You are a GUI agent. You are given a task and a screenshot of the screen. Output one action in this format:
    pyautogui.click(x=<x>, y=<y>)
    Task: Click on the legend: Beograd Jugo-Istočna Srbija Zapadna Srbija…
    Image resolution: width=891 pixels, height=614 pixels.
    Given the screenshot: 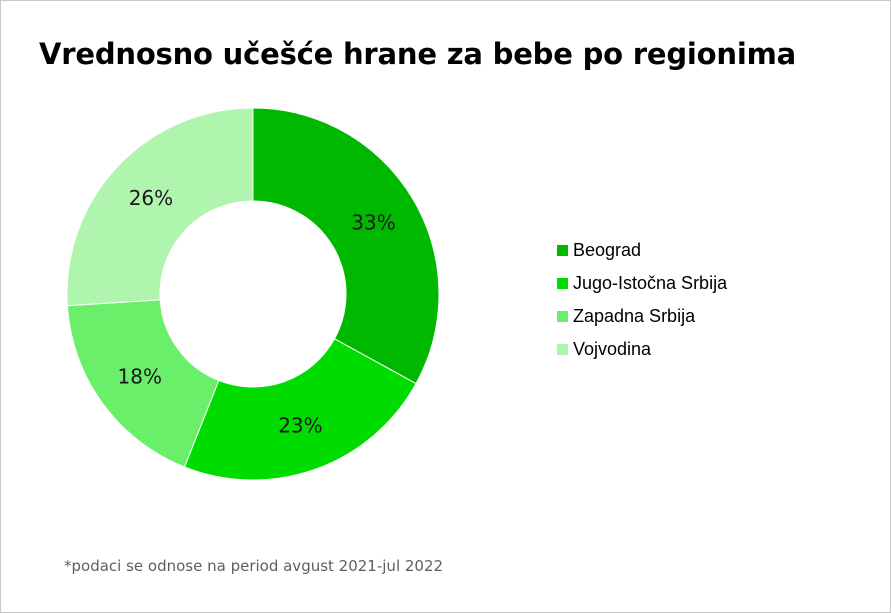 What is the action you would take?
    pyautogui.click(x=642, y=300)
    